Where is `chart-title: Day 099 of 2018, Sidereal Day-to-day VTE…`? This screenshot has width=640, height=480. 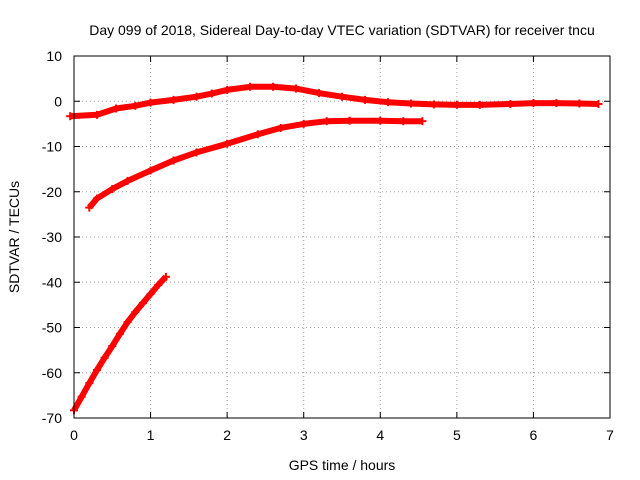
chart-title: Day 099 of 2018, Sidereal Day-to-day VTE… is located at coordinates (342, 30).